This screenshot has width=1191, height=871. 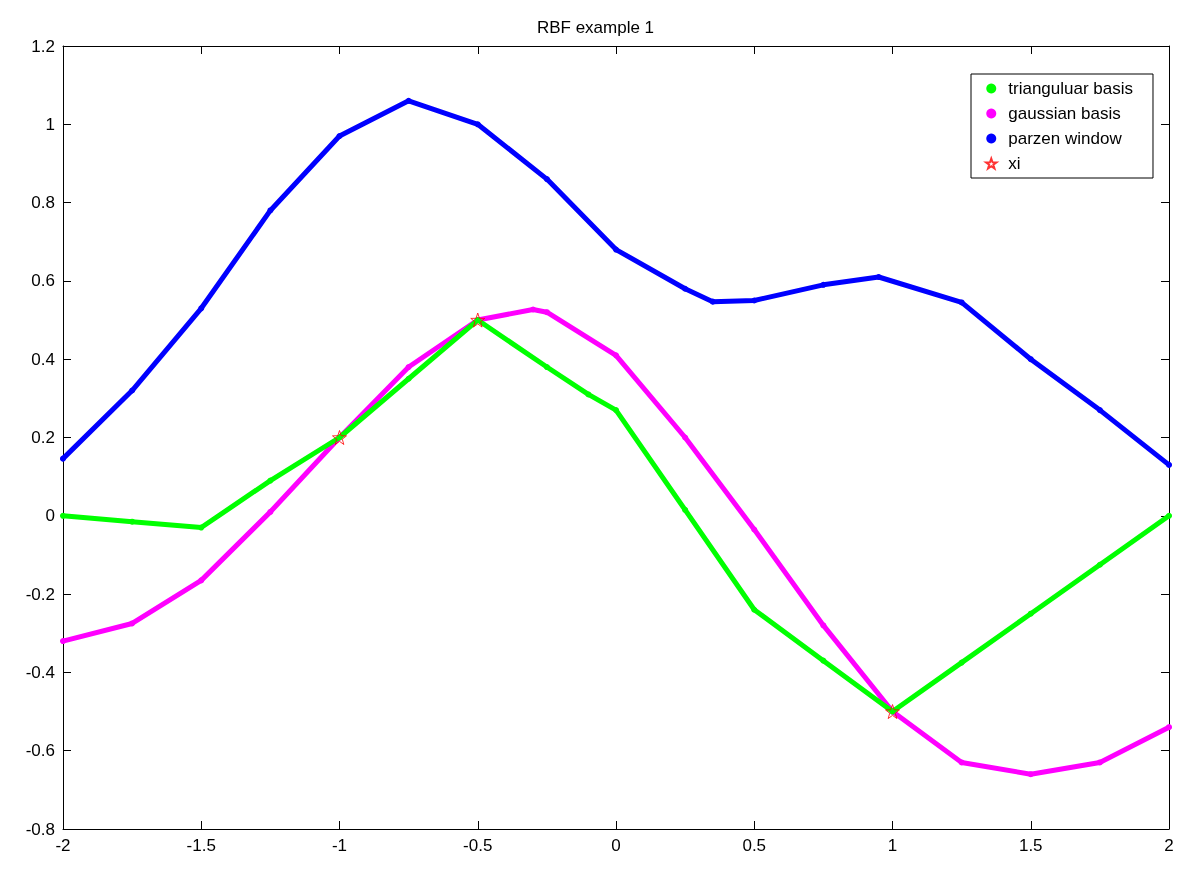 I want to click on y-tick-label: -0.8, so click(x=40, y=829).